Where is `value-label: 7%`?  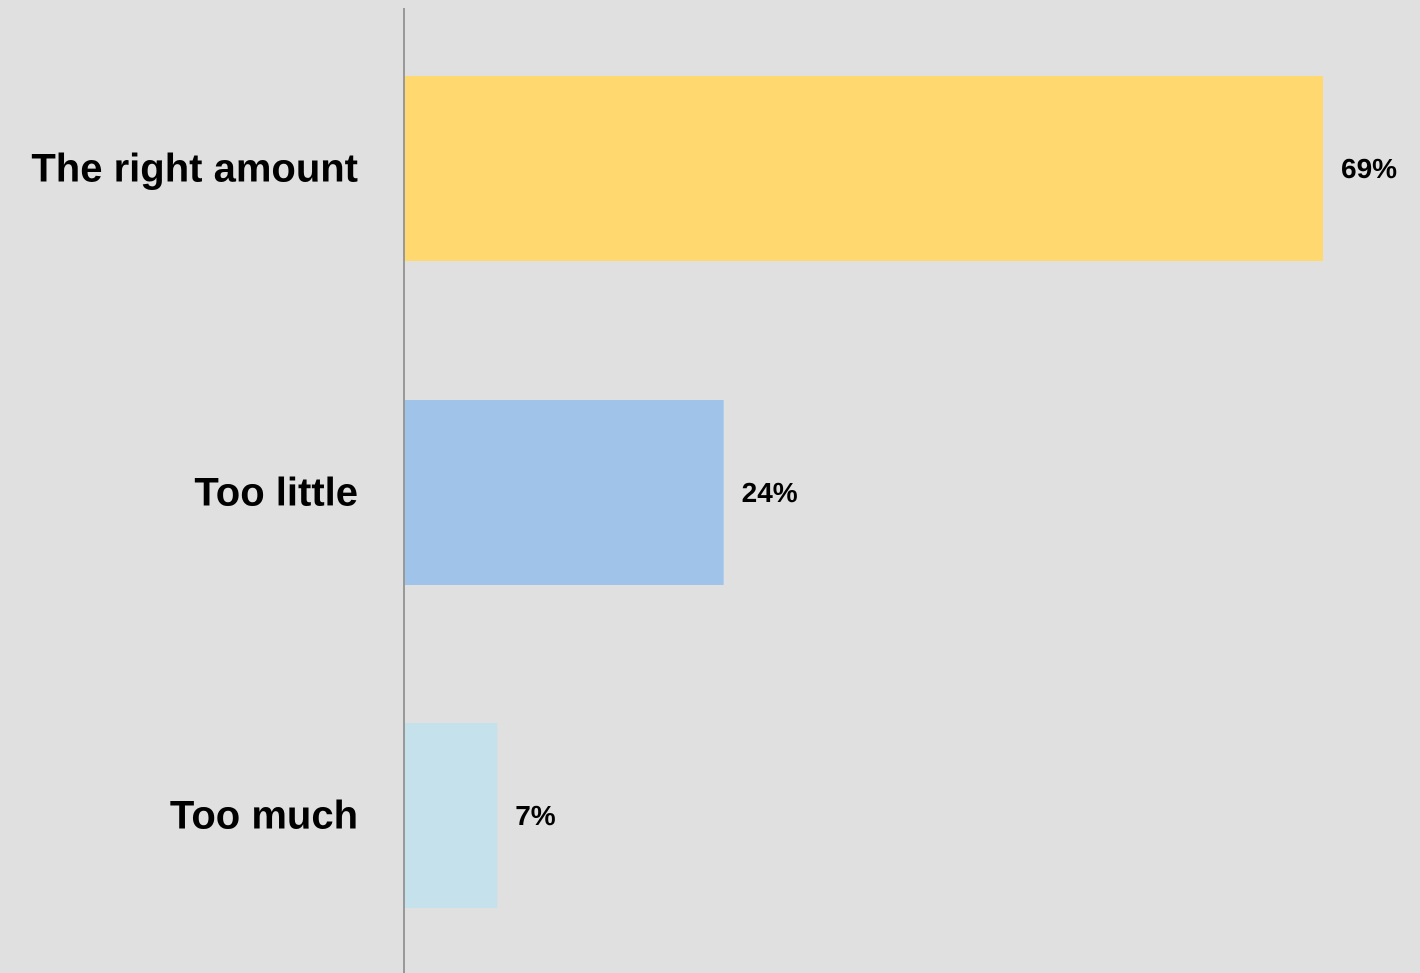 value-label: 7% is located at coordinates (535, 815).